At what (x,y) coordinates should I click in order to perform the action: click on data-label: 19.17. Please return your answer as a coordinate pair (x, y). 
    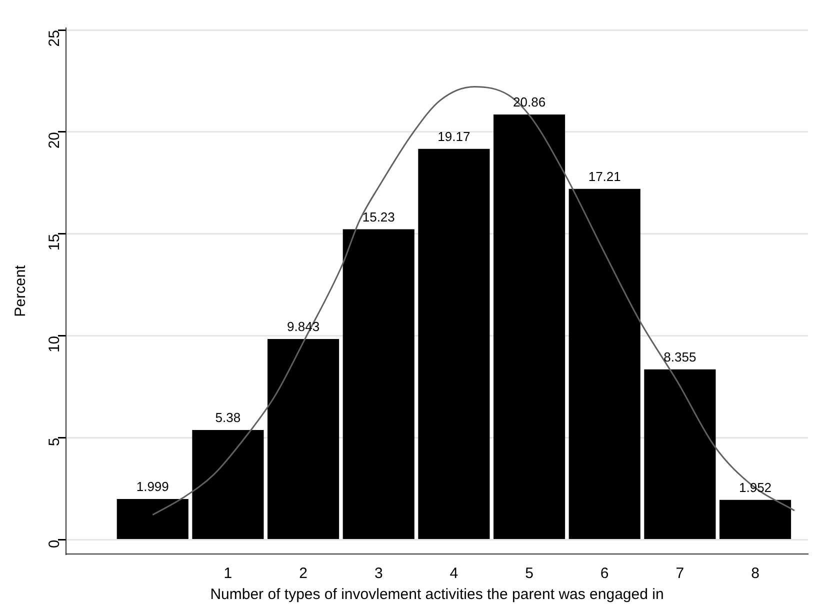
    Looking at the image, I should click on (454, 136).